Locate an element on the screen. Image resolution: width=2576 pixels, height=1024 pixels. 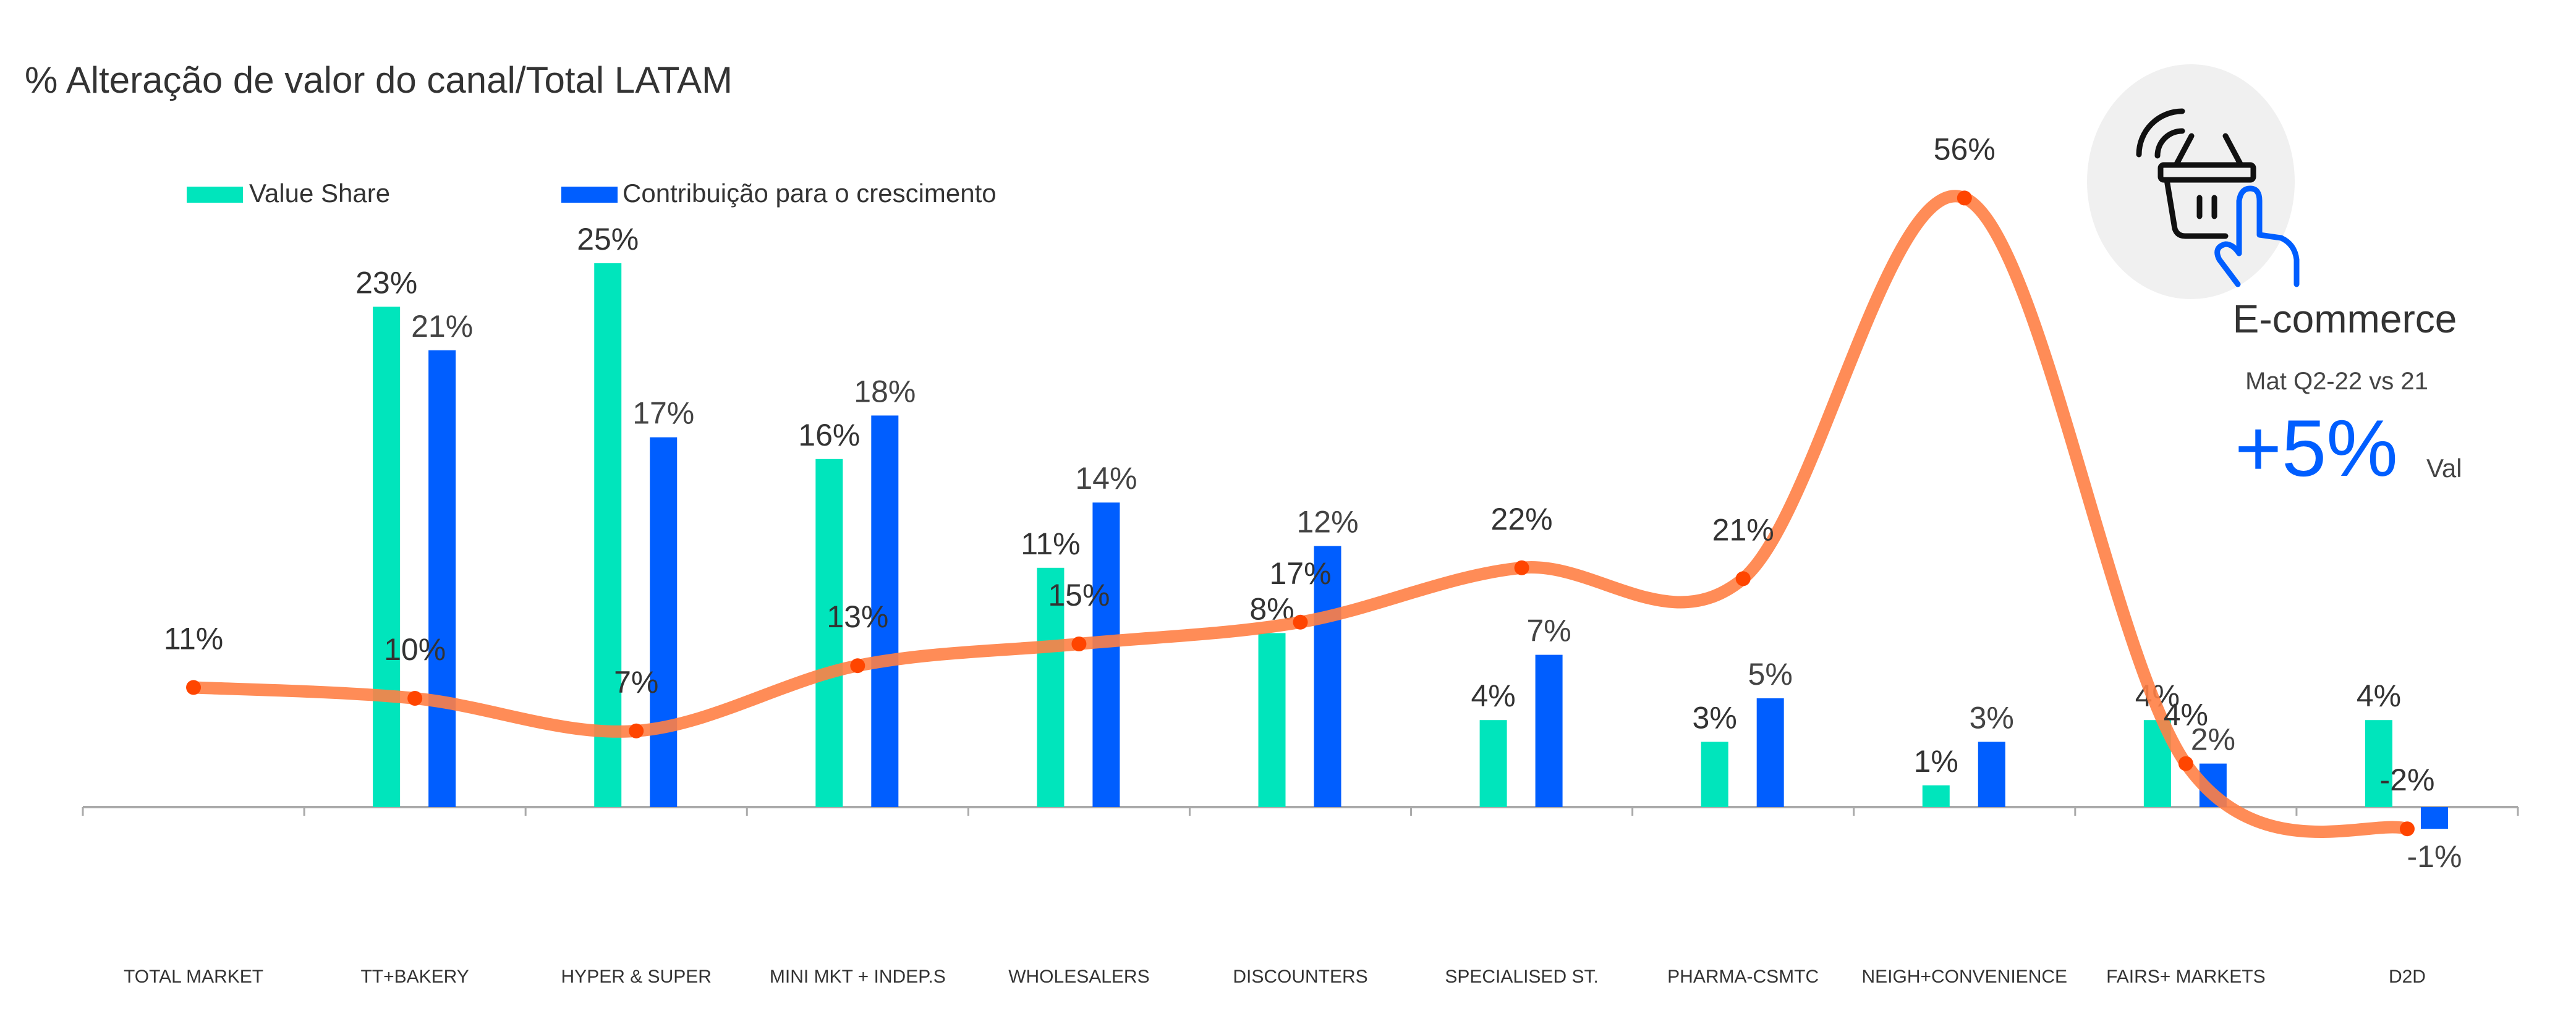
ecommerce-callout: E-commerce Mat Q2-22 vs 21 +5% Val is located at coordinates (2274, 278).